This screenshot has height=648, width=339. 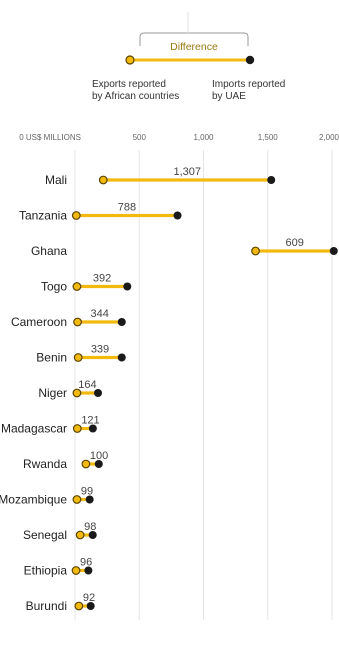 What do you see at coordinates (99, 314) in the screenshot?
I see `difference-label: 344` at bounding box center [99, 314].